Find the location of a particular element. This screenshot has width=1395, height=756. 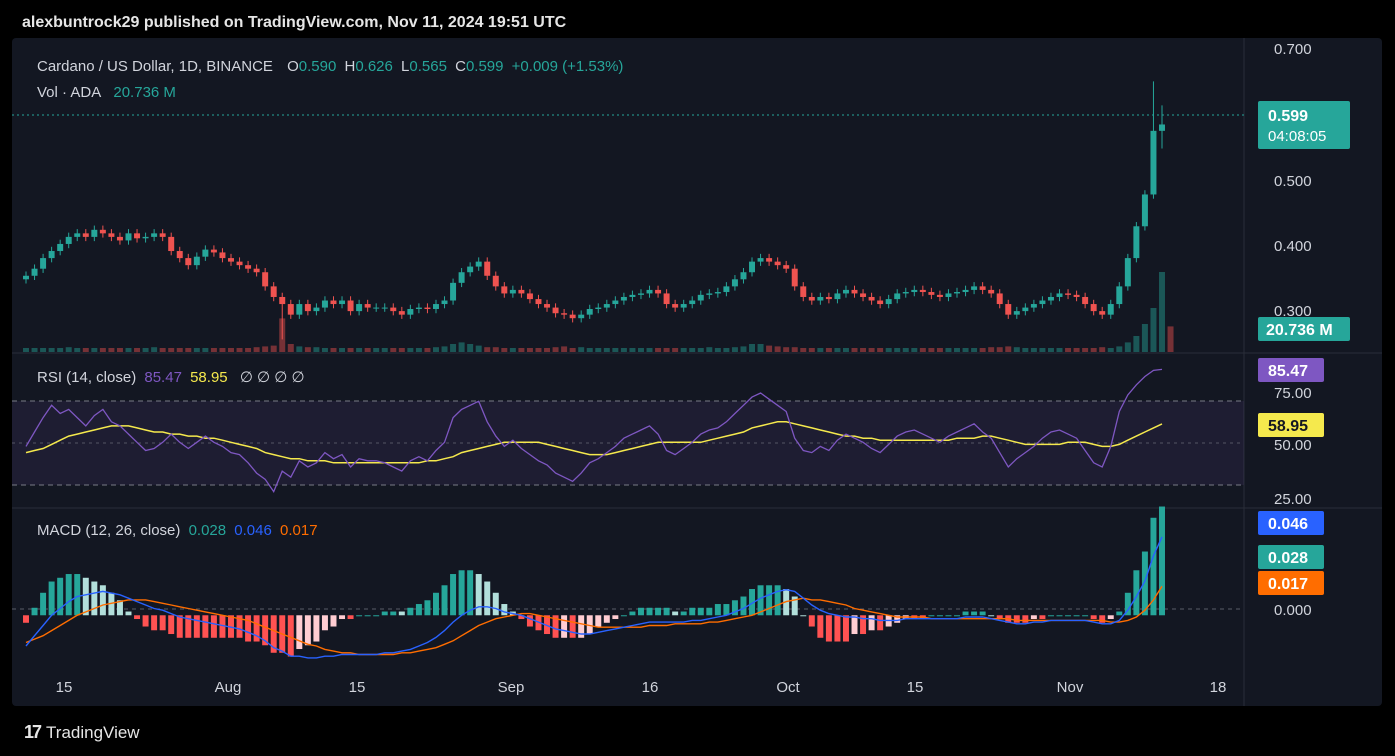

signal-badge-bg is located at coordinates (1291, 583).